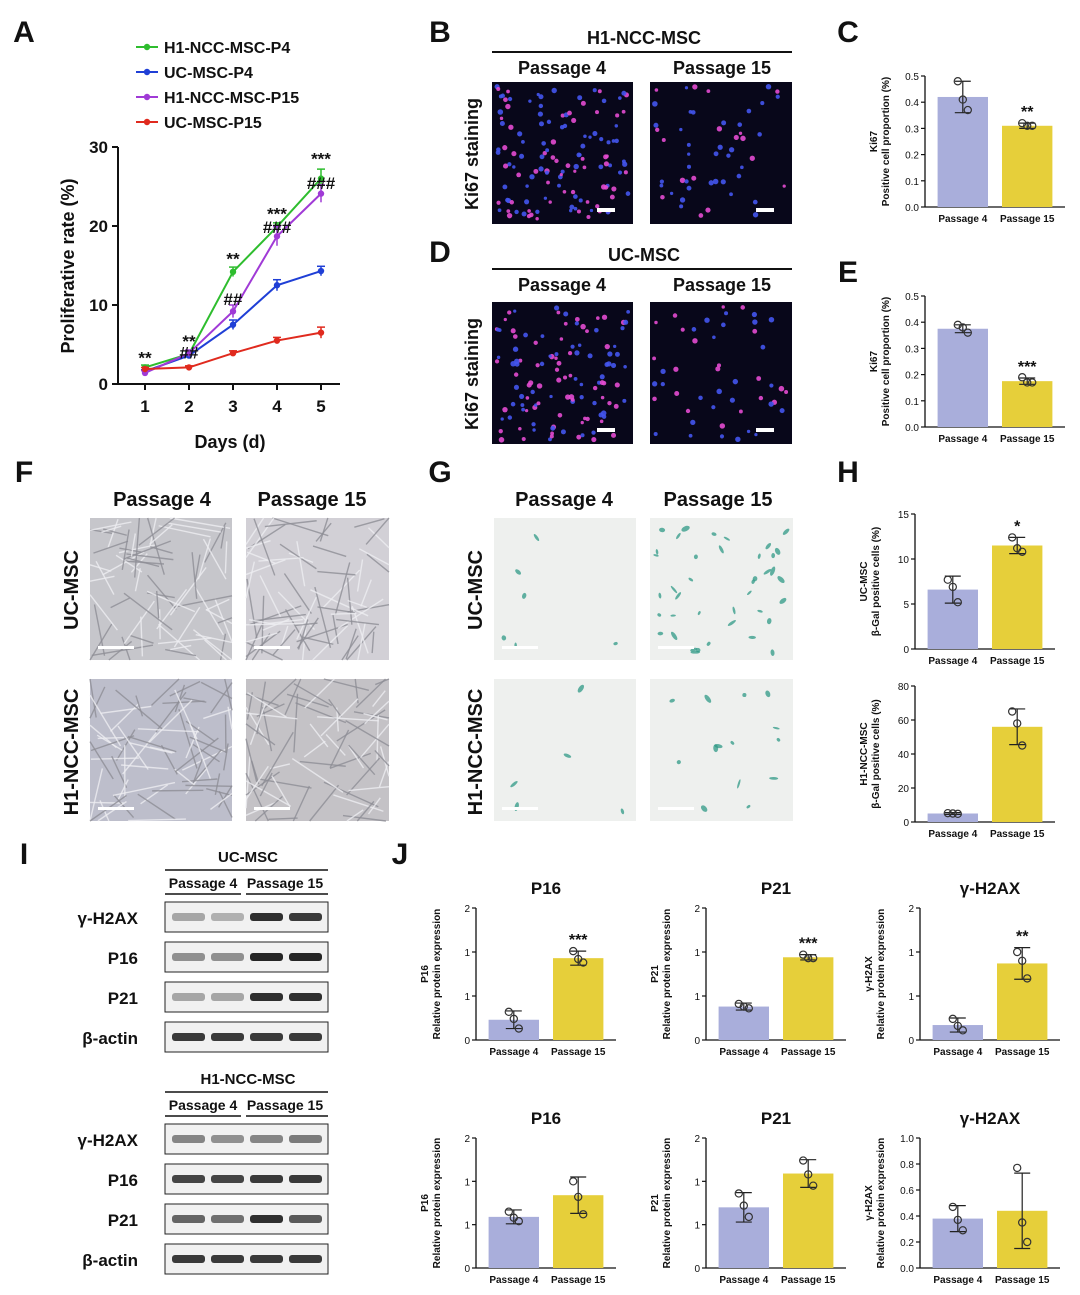 This screenshot has height=1295, width=1080. I want to click on panel-f-row-label: H1-NCC-MSC, so click(72, 752).